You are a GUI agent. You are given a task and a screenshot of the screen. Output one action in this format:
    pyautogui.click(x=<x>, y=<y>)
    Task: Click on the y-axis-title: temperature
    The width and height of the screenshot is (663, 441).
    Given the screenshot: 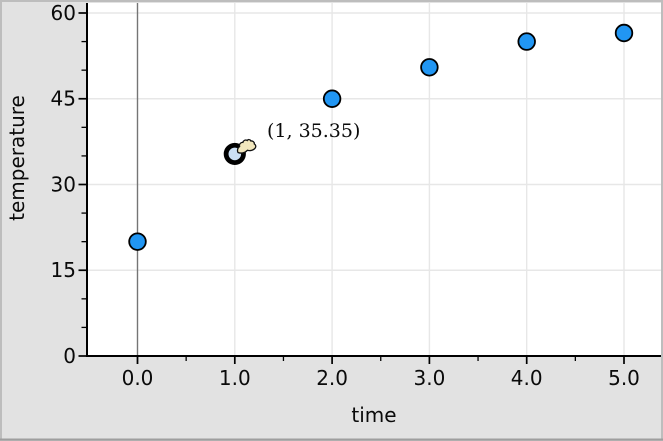 What is the action you would take?
    pyautogui.click(x=17, y=158)
    